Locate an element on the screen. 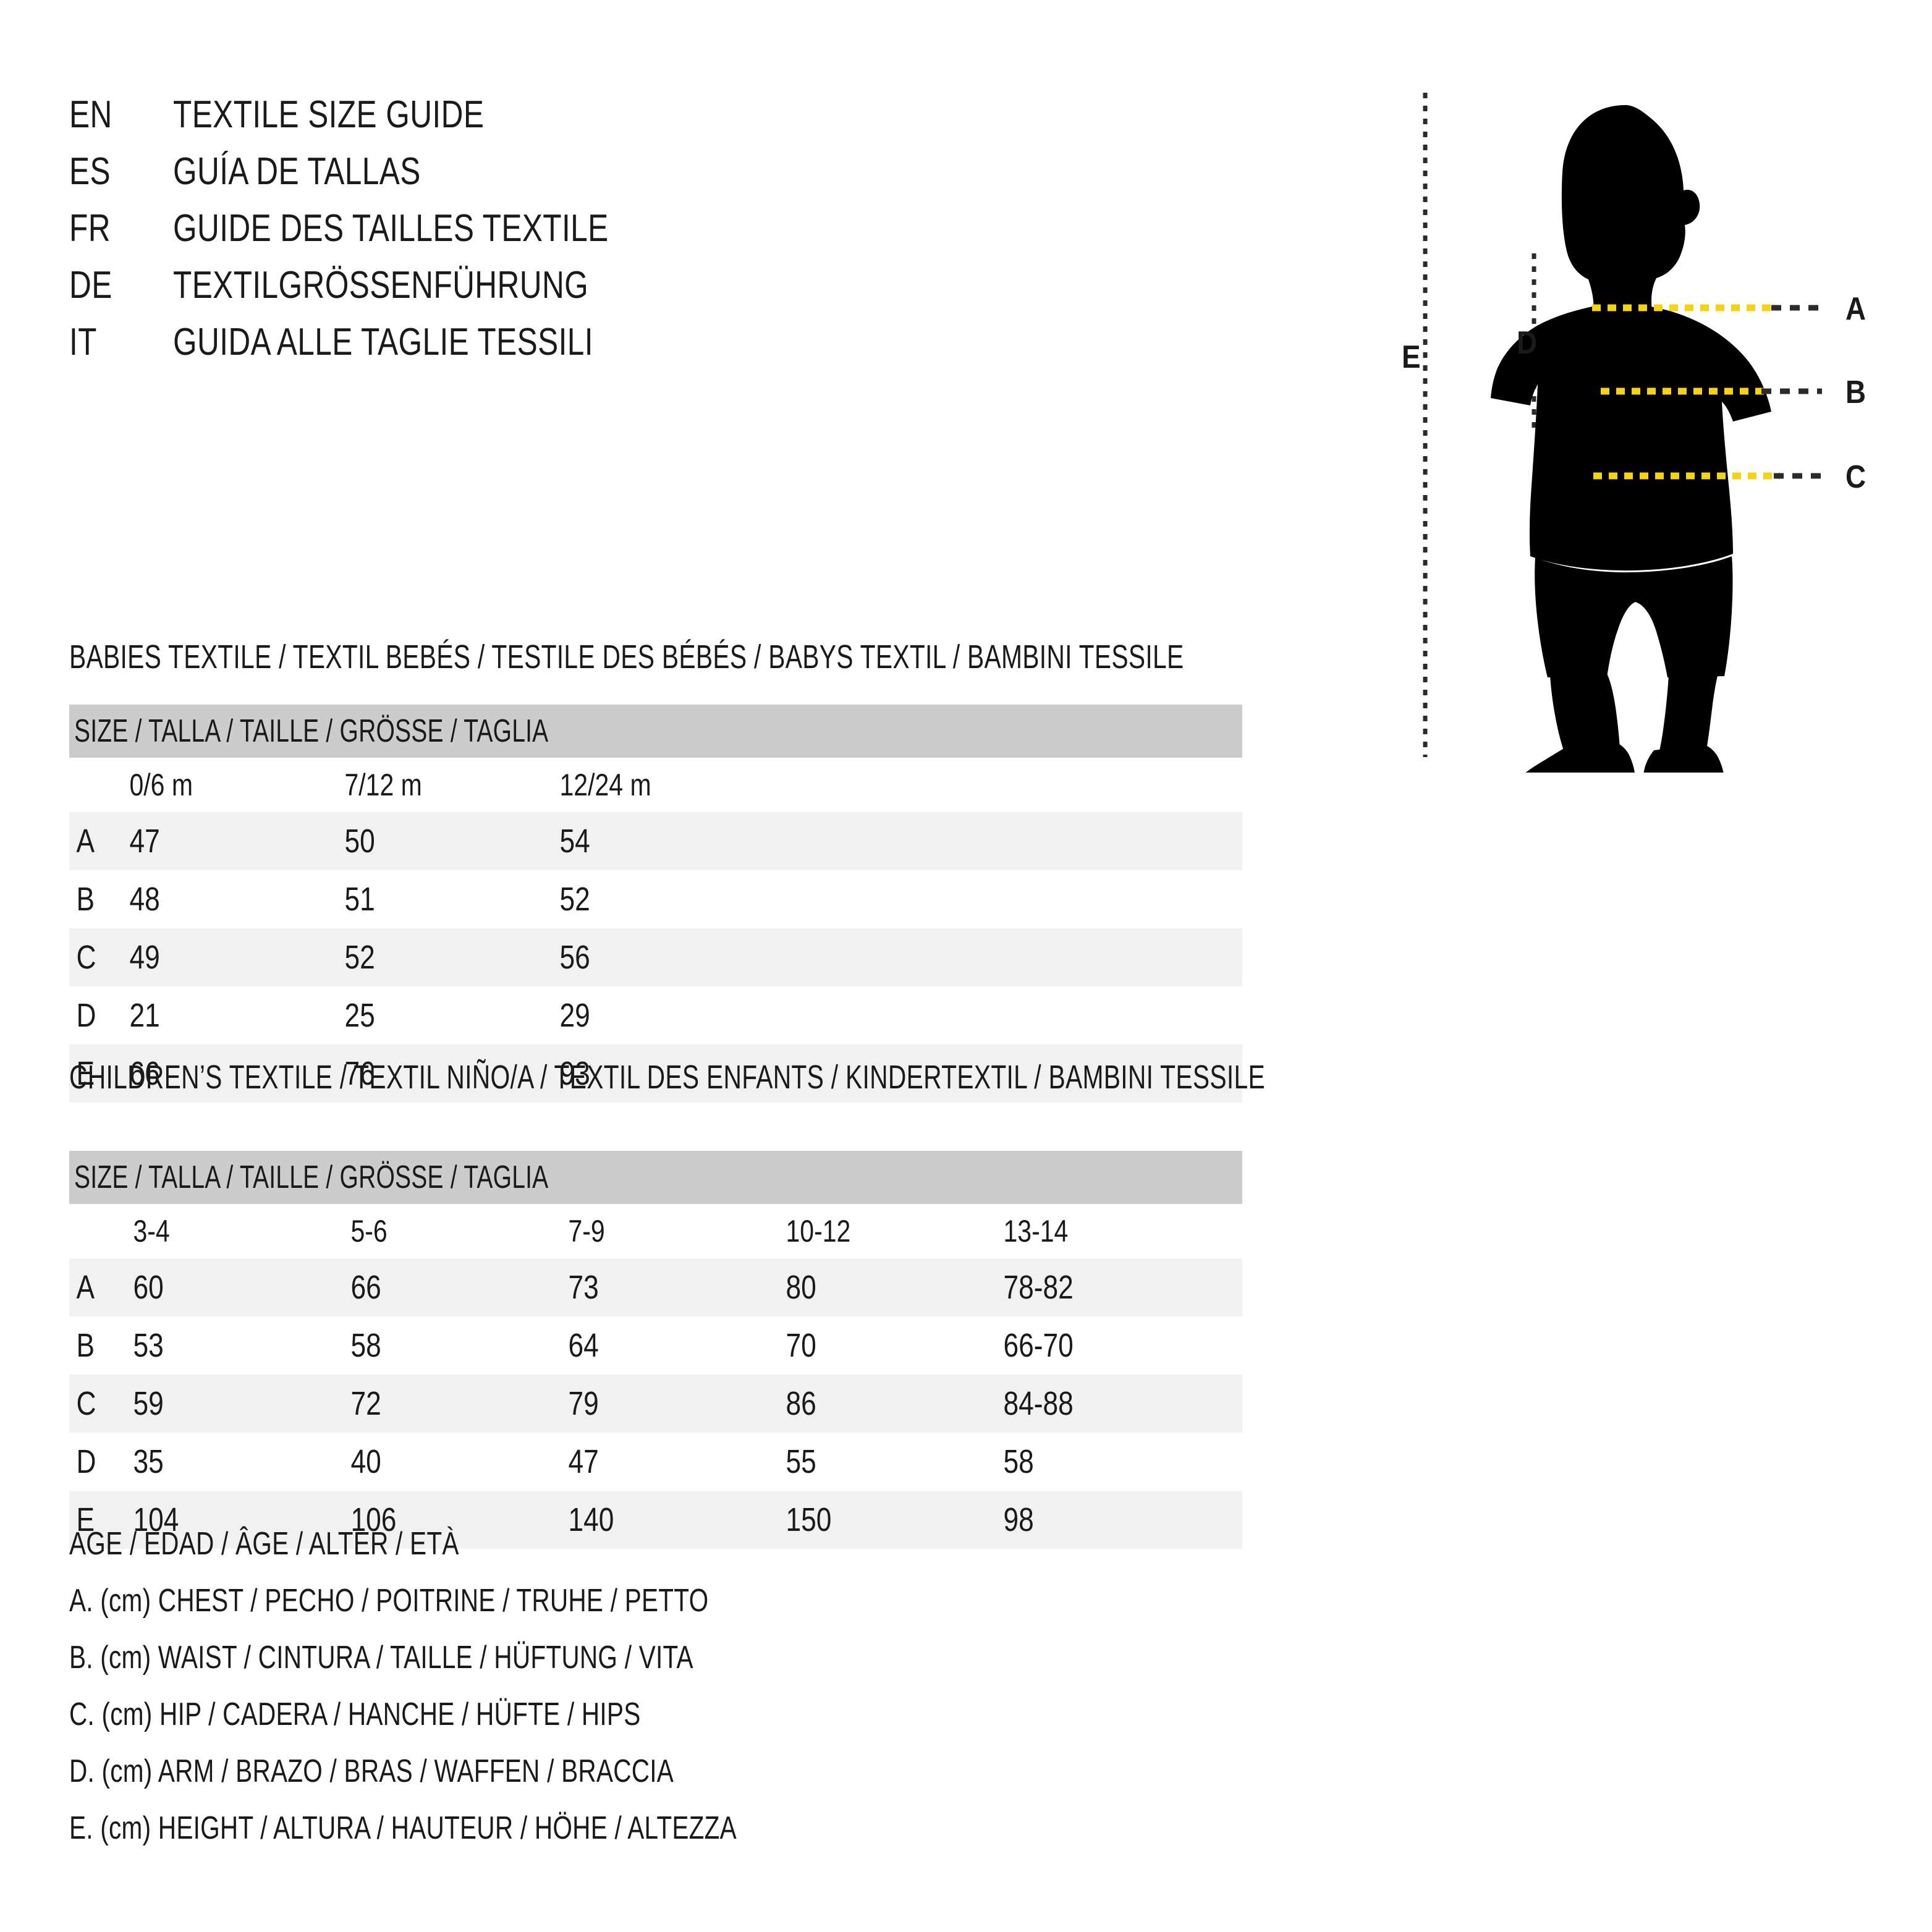 The width and height of the screenshot is (1932, 1932). children-cell-e-4: 98 is located at coordinates (1018, 1519).